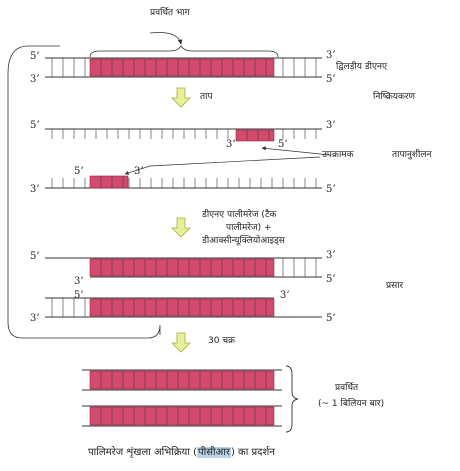 This screenshot has height=471, width=460. Describe the element at coordinates (222, 165) in the screenshot. I see `primer-pointer` at that location.